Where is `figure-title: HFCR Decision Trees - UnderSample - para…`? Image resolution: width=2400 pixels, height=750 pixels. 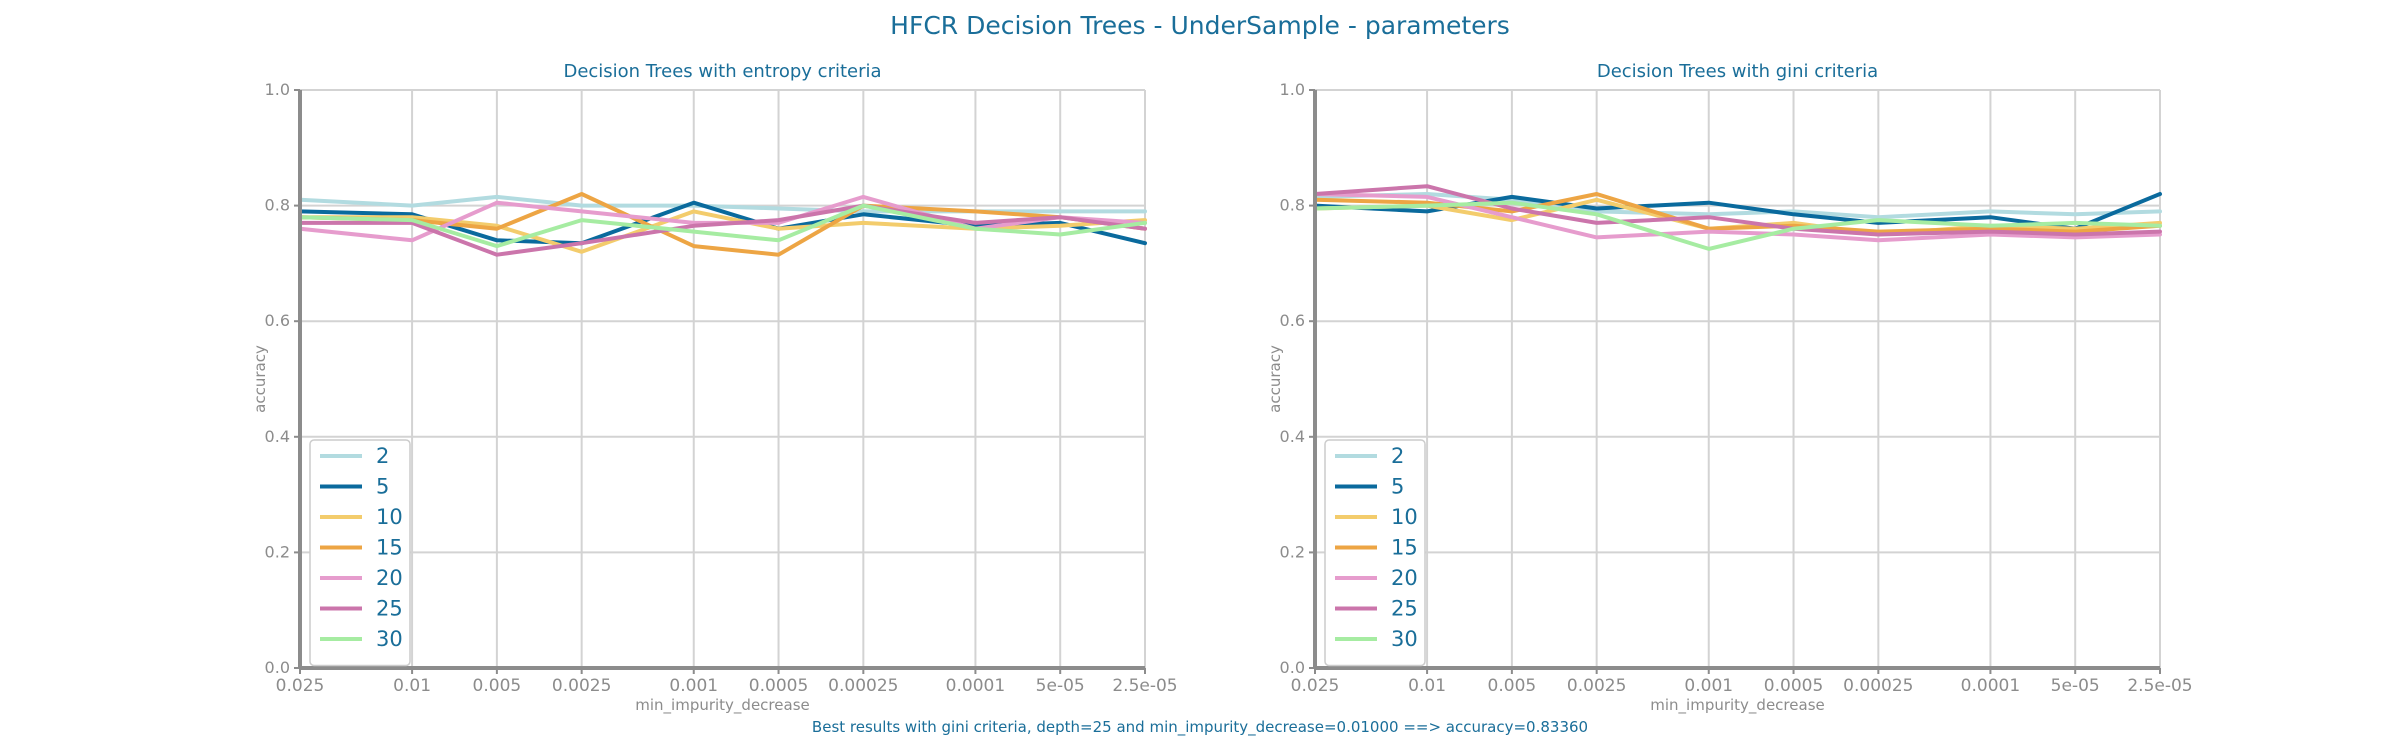
figure-title: HFCR Decision Trees - UnderSample - para… is located at coordinates (1200, 25).